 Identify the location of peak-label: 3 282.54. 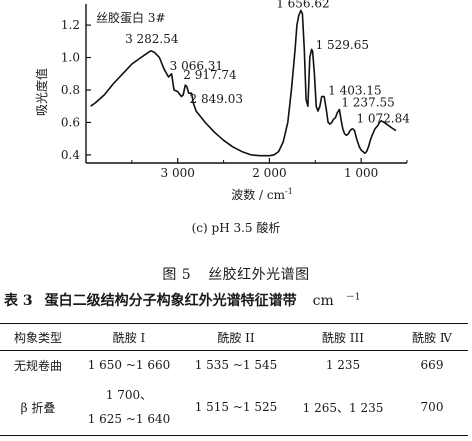
(152, 39).